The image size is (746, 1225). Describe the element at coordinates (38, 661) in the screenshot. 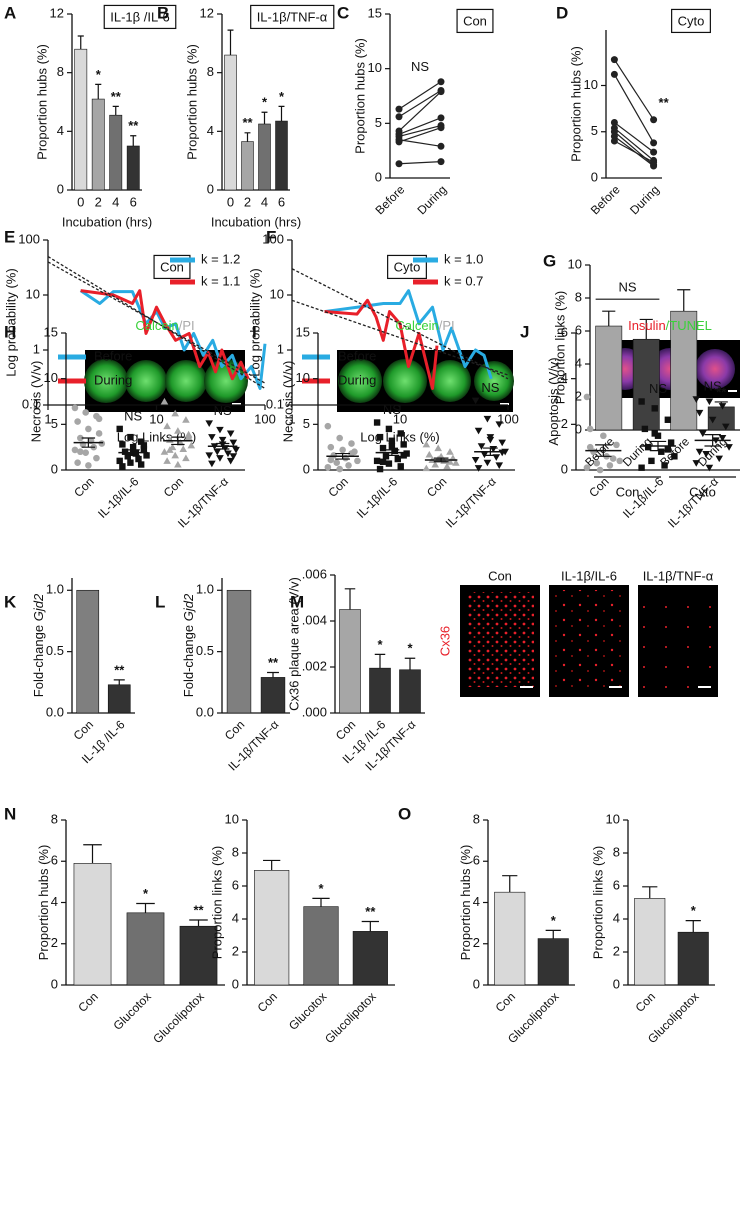

I see `y-axis-label-text: Fold-change` at that location.